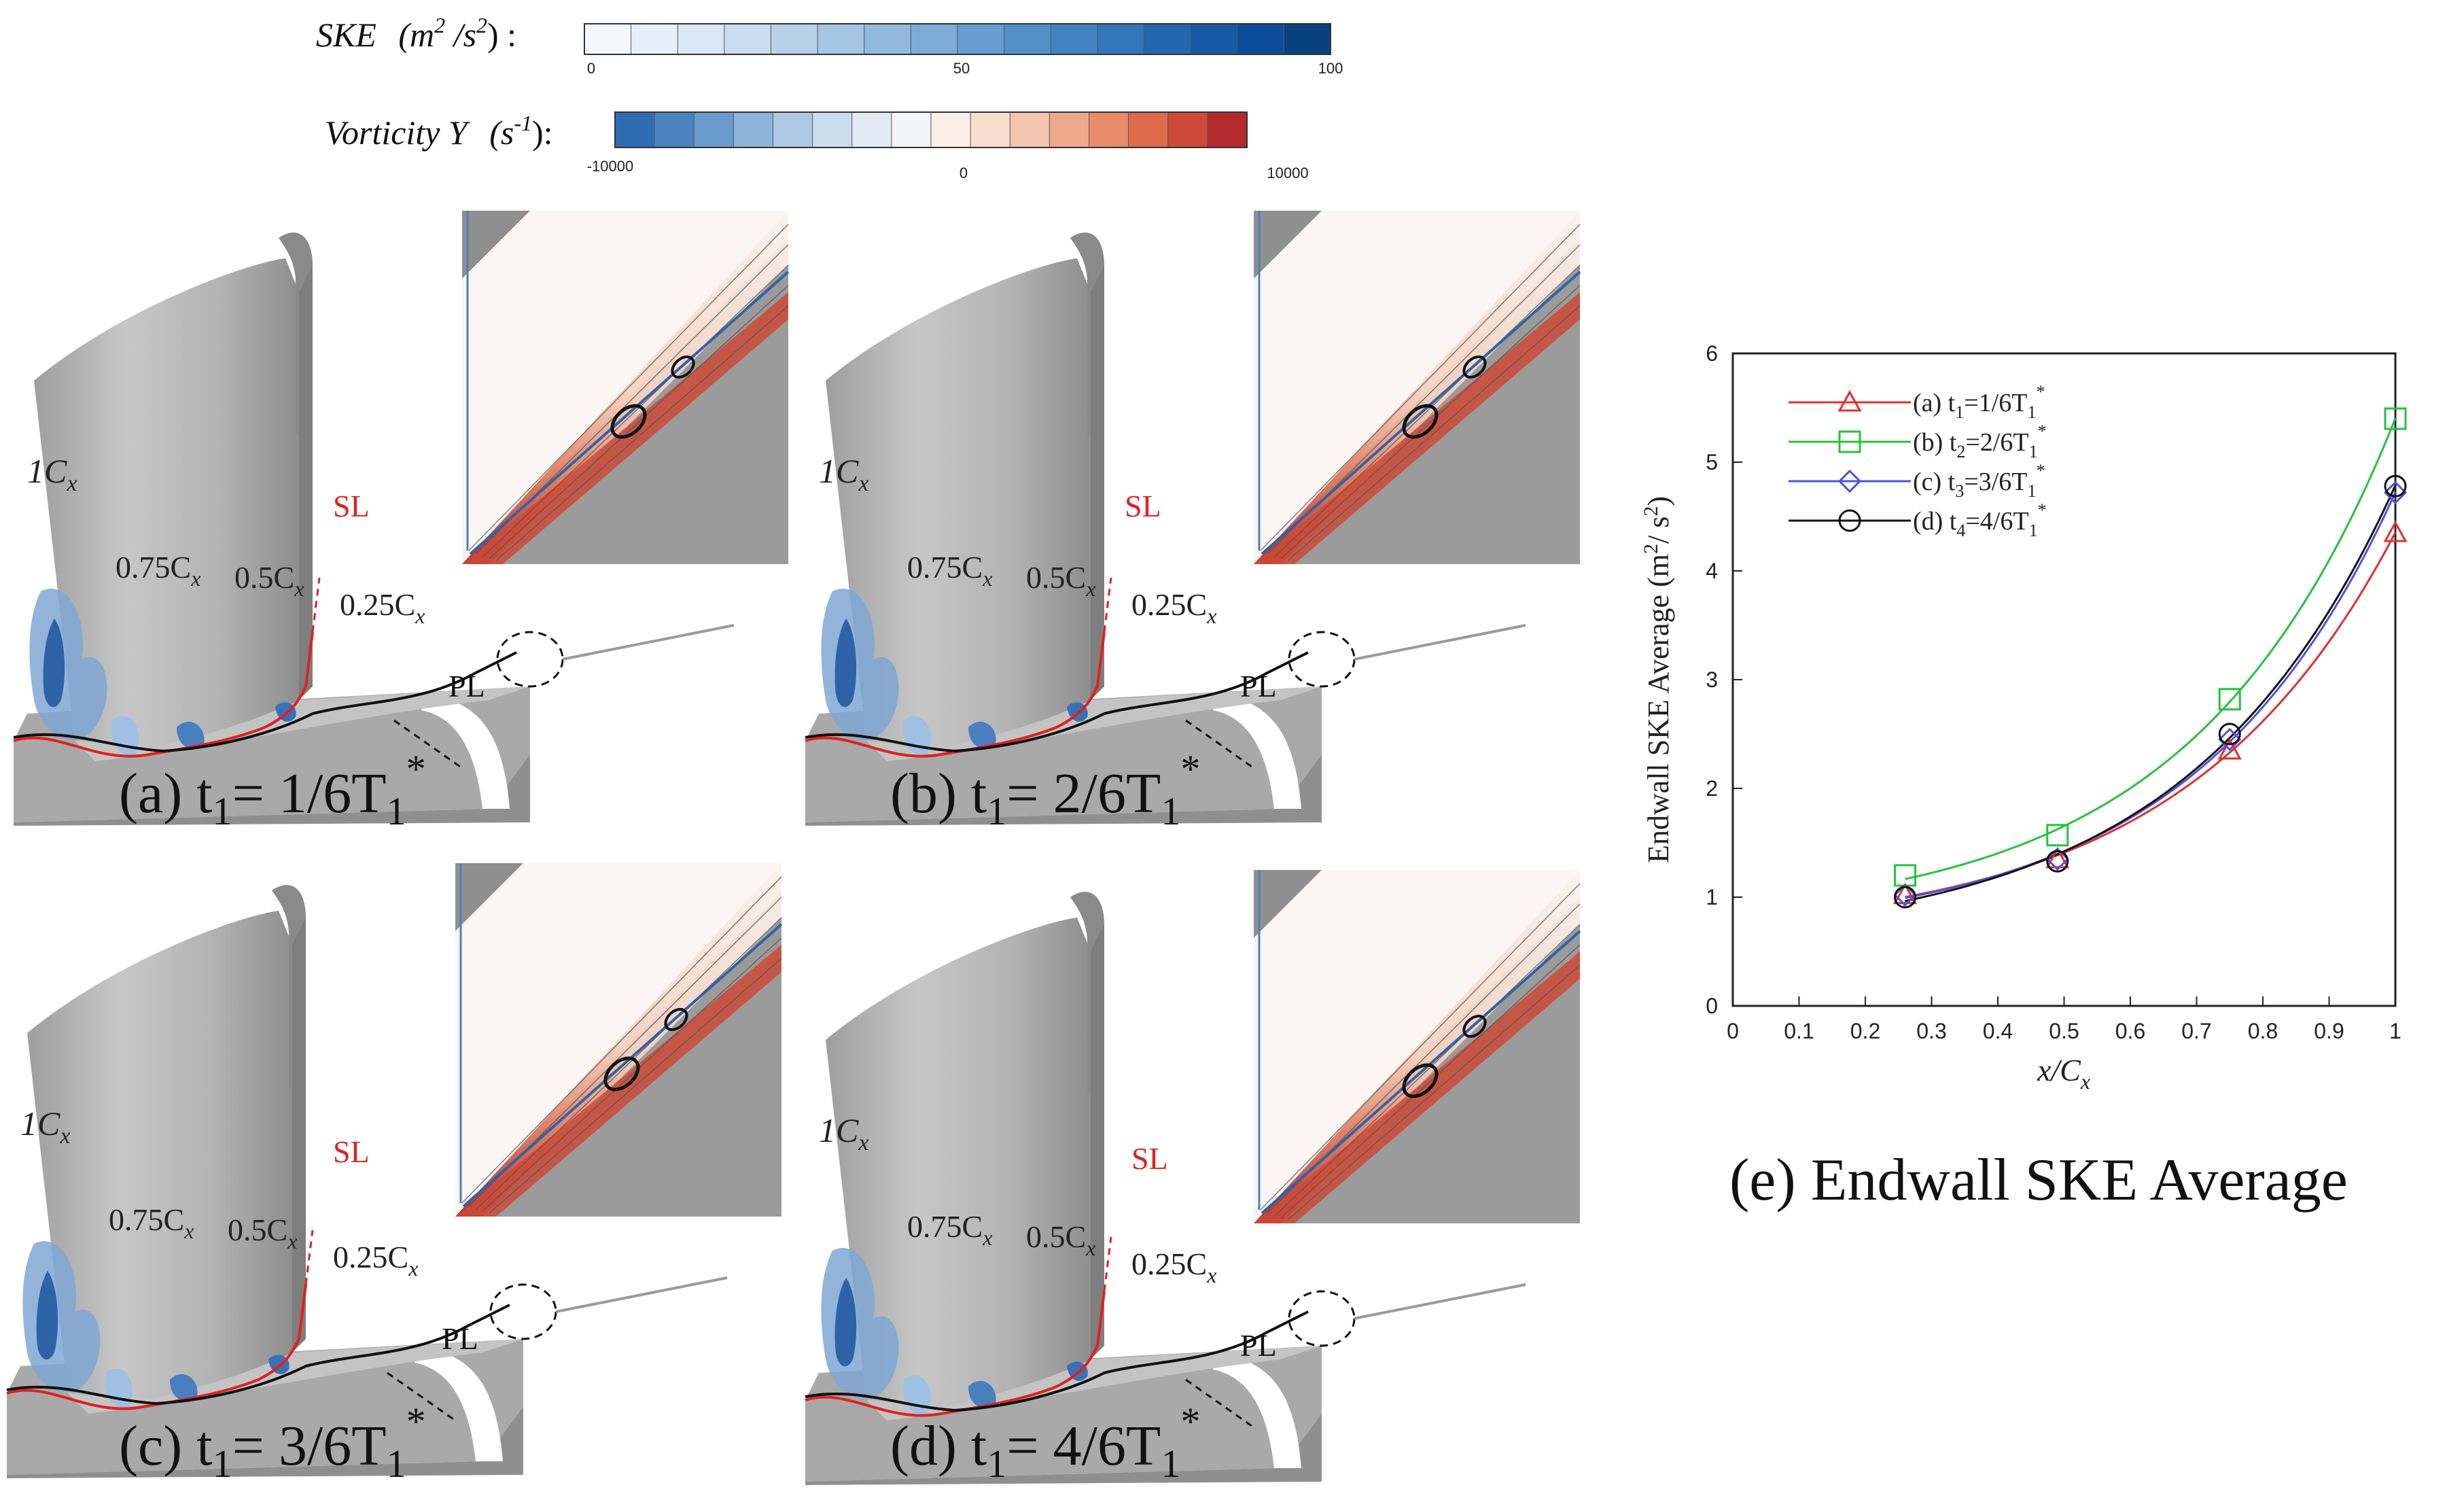 This screenshot has width=2464, height=1500. Describe the element at coordinates (2196, 1031) in the screenshot. I see `x-tick-label-7: 0.7` at that location.